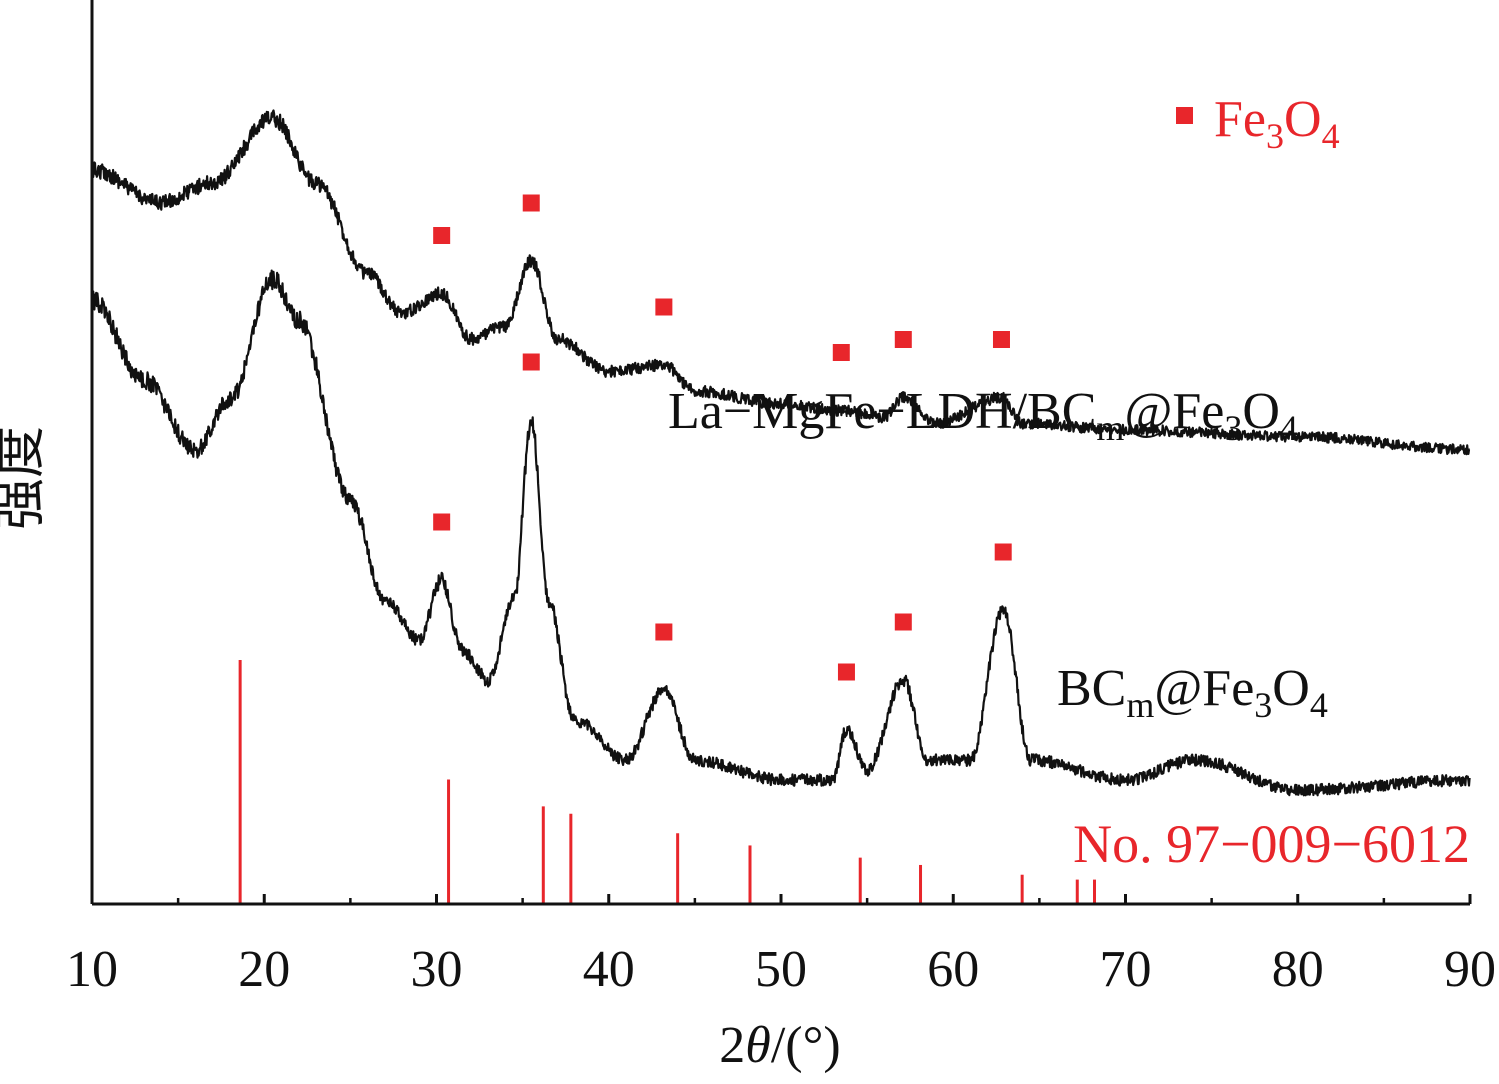 The width and height of the screenshot is (1499, 1084). Describe the element at coordinates (1298, 969) in the screenshot. I see `x-tick-label-80: 80` at that location.